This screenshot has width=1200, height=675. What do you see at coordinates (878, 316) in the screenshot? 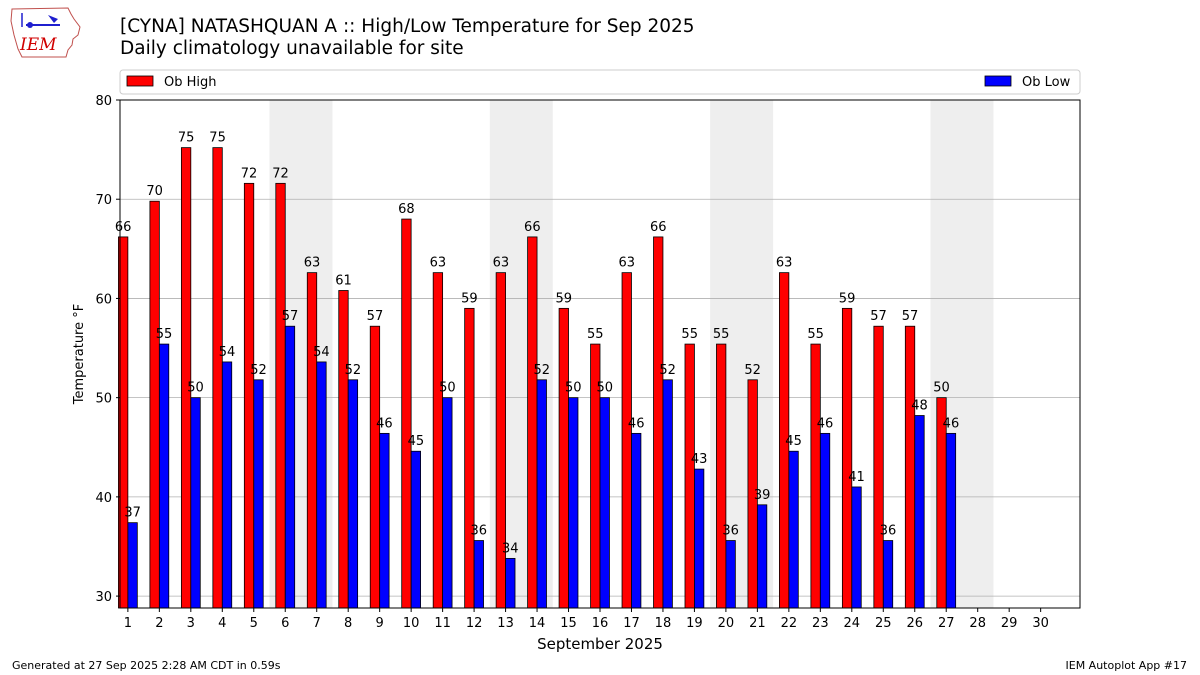
I see `label-high-25: 57` at bounding box center [878, 316].